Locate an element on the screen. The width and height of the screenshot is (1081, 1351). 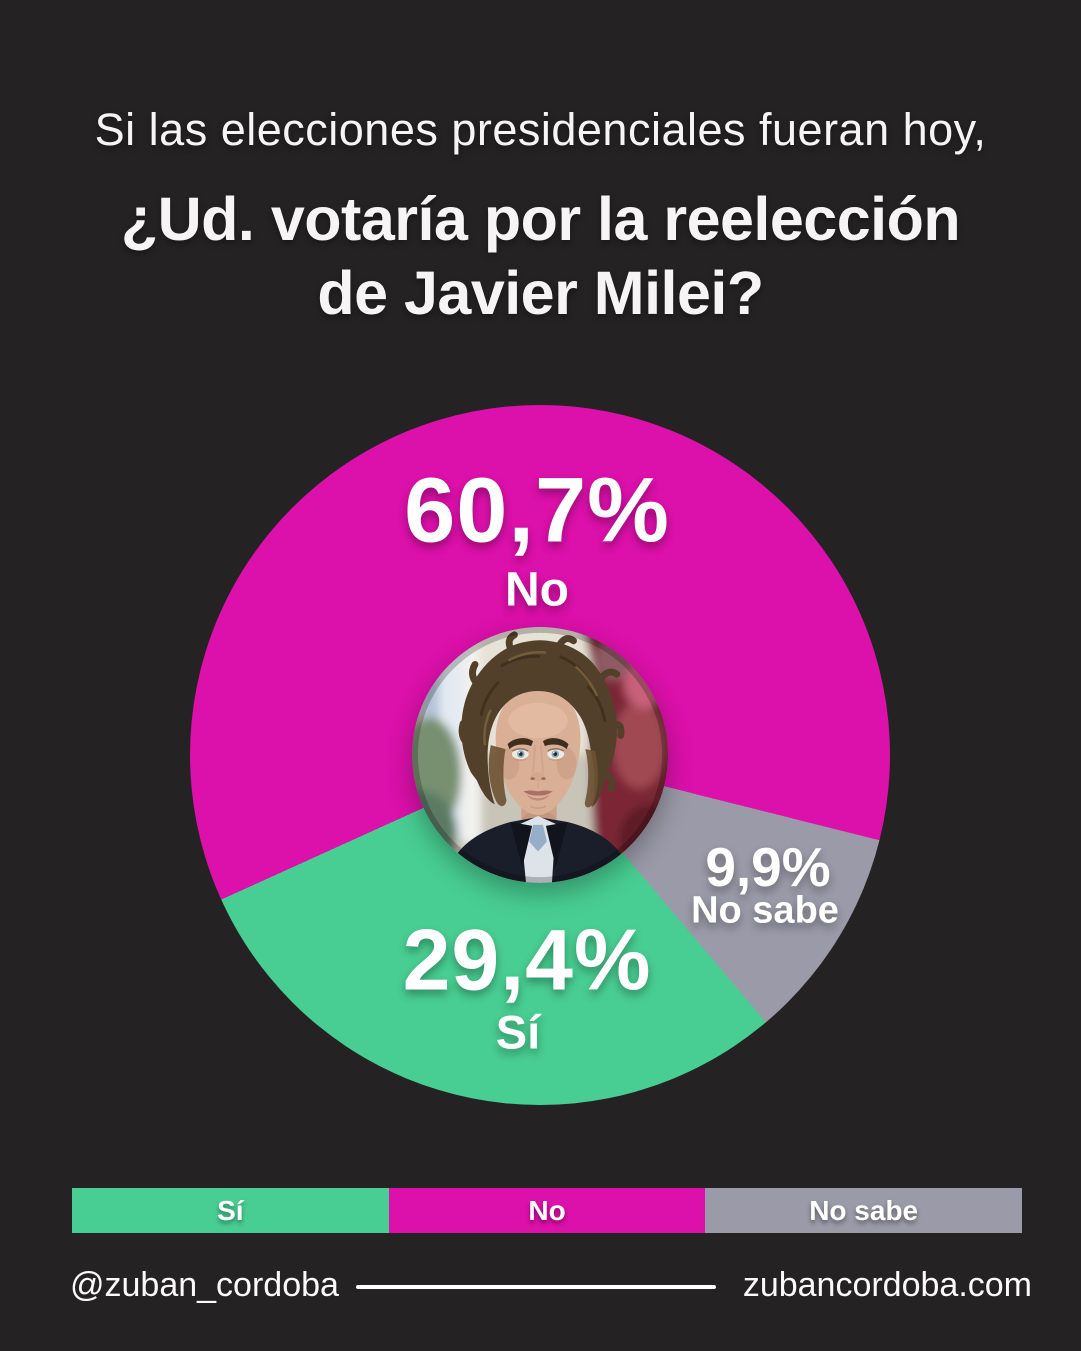
legend-bar: Sí No No sabe is located at coordinates (547, 1210).